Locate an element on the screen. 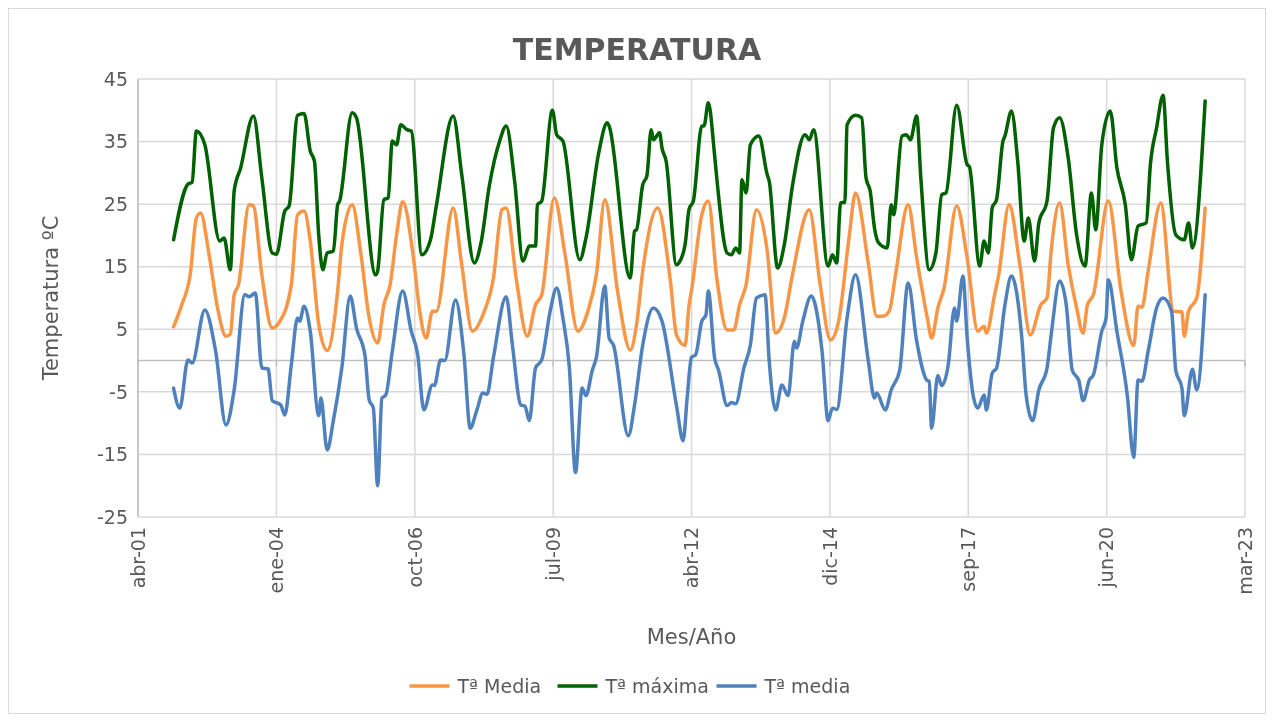 Image resolution: width=1274 pixels, height=722 pixels. chart-title: TEMPERATURA is located at coordinates (637, 49).